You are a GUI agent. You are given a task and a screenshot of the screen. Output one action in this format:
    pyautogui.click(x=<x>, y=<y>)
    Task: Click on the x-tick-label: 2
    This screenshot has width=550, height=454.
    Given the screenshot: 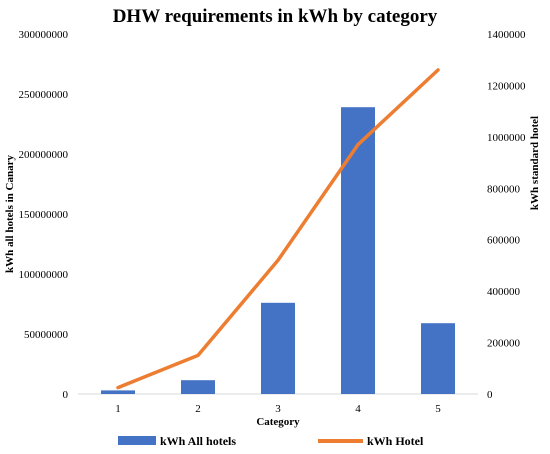 What is the action you would take?
    pyautogui.click(x=198, y=409)
    